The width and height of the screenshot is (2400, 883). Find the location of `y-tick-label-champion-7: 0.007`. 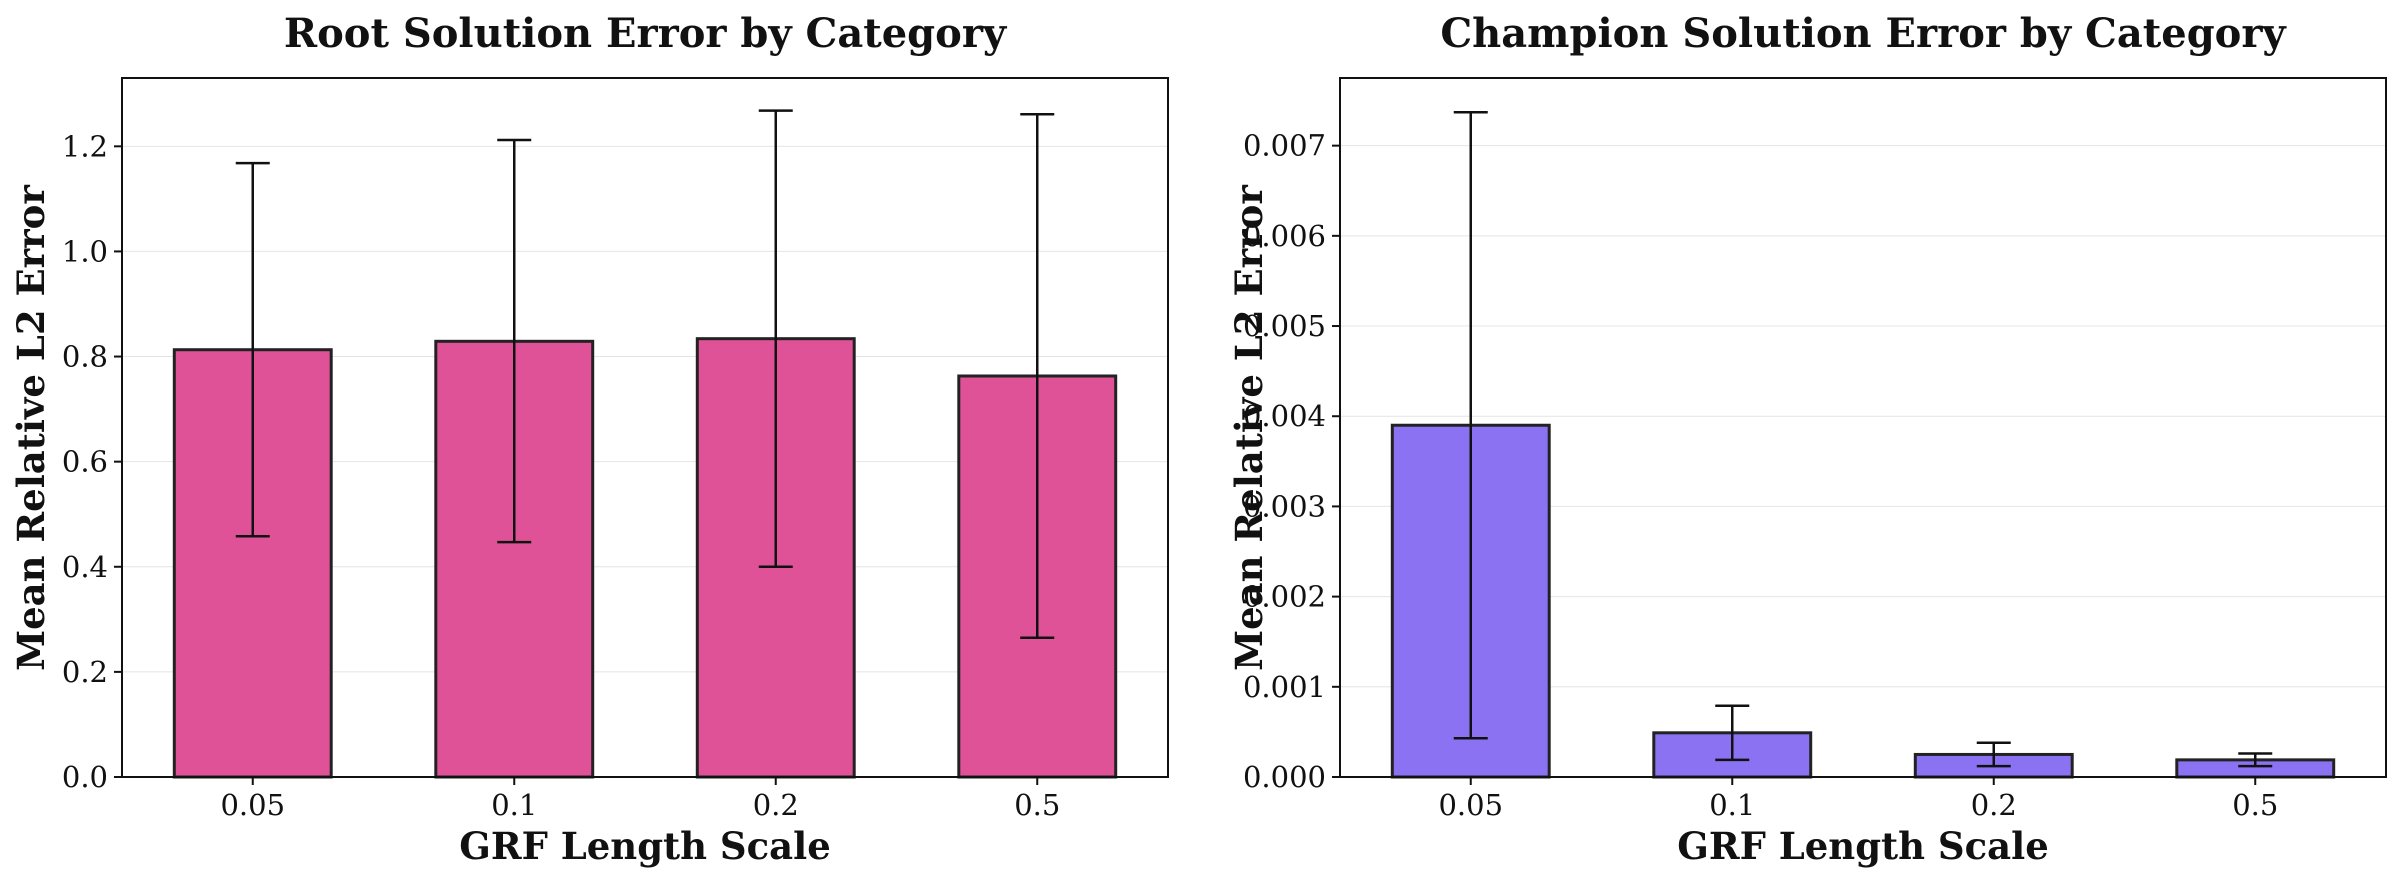

y-tick-label-champion-7: 0.007 is located at coordinates (1284, 146).